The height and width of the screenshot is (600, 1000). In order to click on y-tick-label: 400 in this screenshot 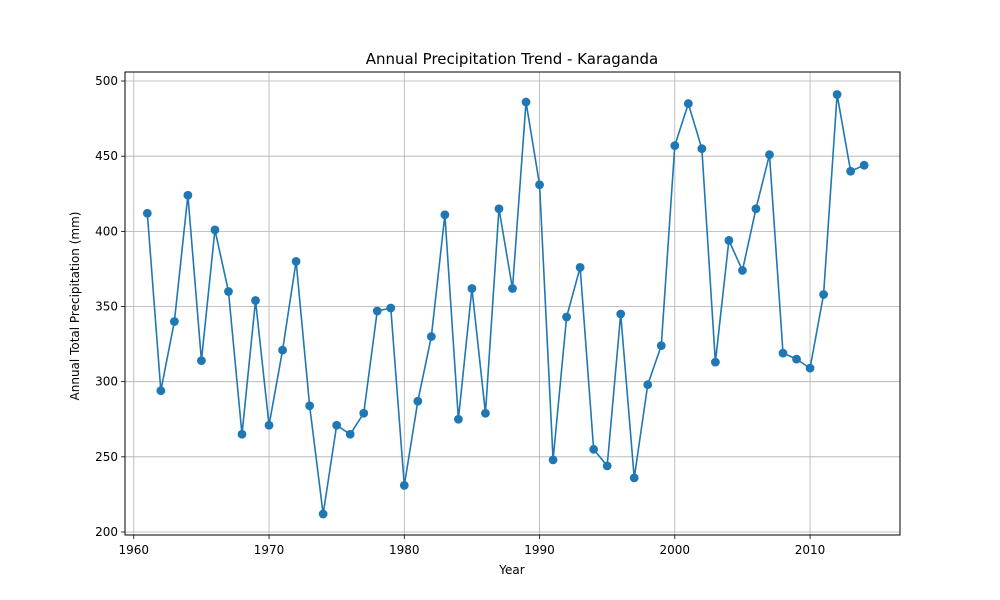, I will do `click(106, 231)`.